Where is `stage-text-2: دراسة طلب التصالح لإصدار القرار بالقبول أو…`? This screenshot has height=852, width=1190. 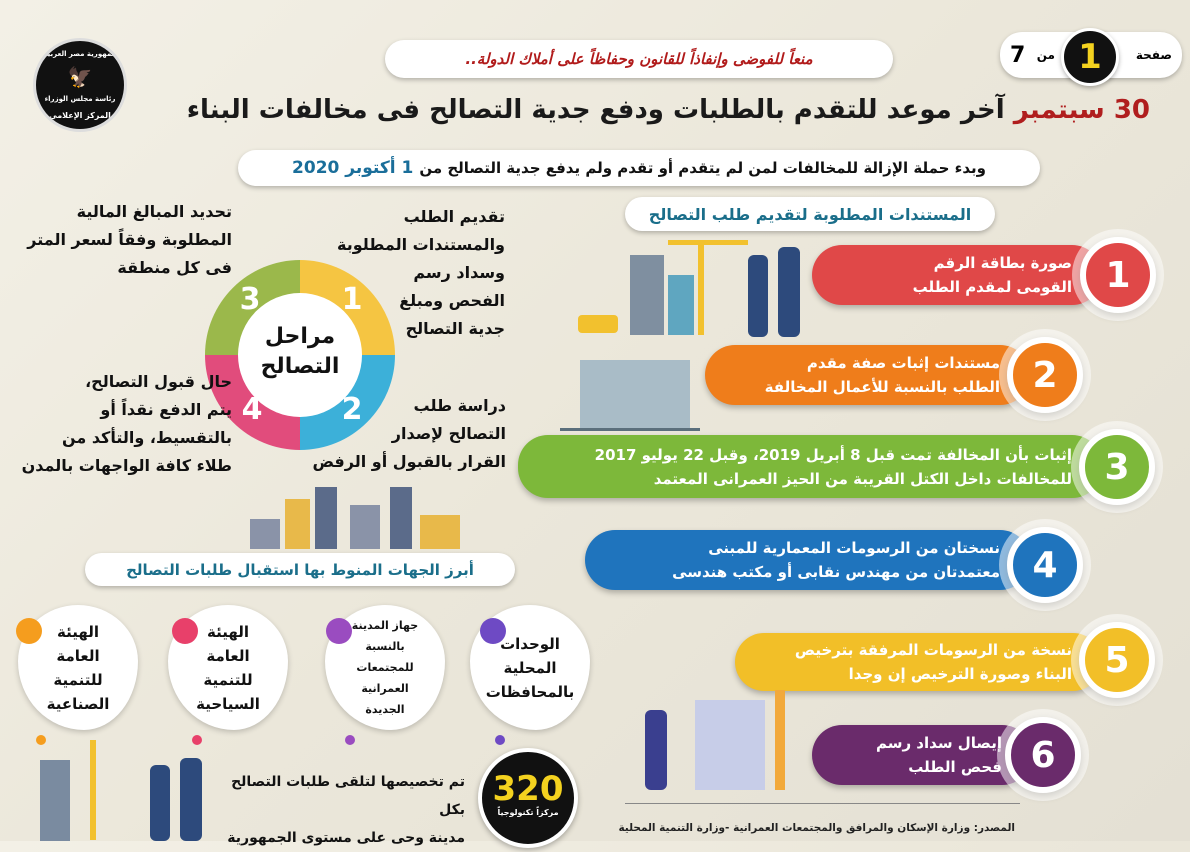 stage-text-2: دراسة طلب التصالح لإصدار القرار بالقبول أو… is located at coordinates (409, 433).